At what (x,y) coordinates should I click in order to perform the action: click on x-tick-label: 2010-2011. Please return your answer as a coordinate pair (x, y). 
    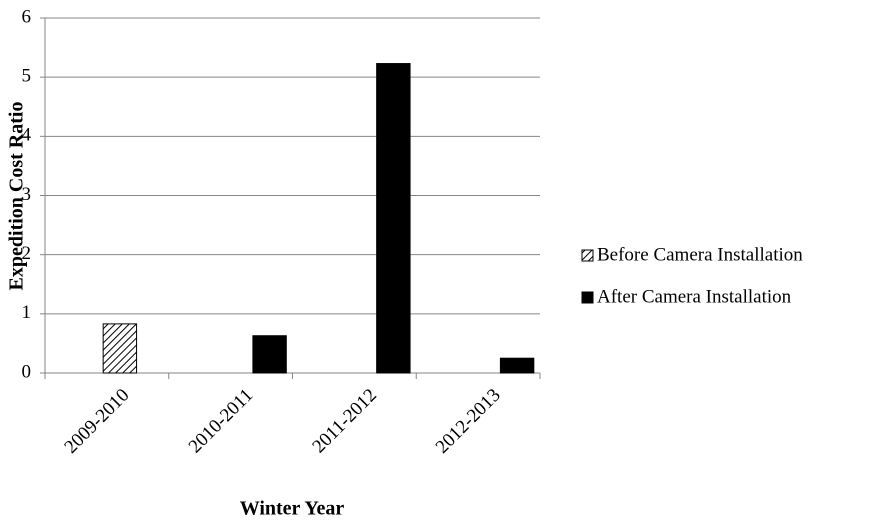
    Looking at the image, I should click on (221, 421).